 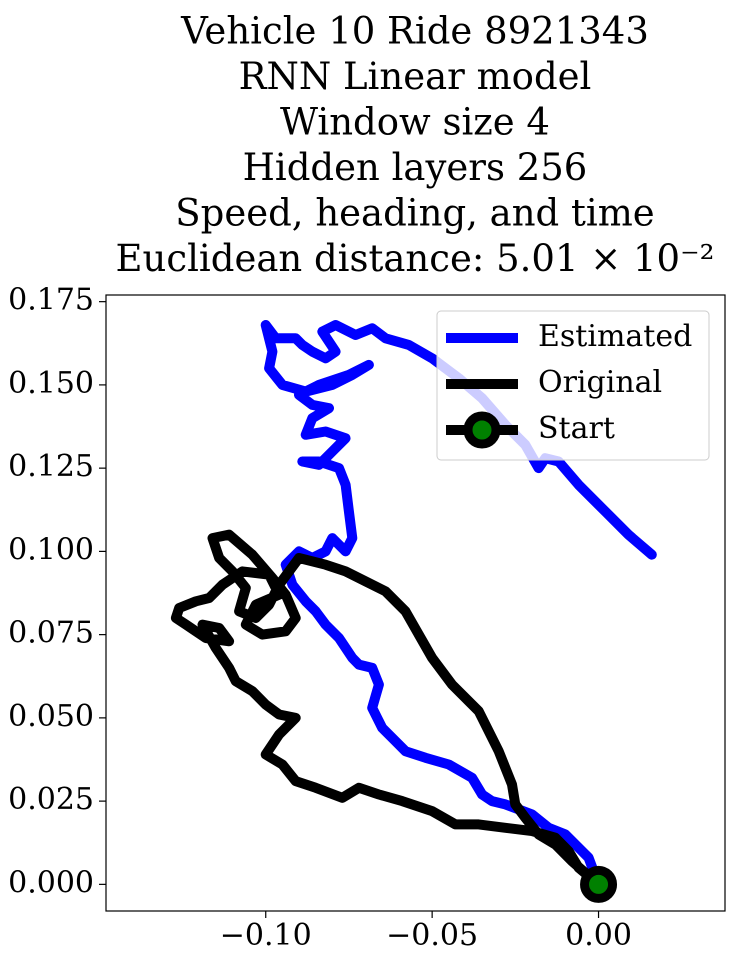 I want to click on y-tick-label: 0.100, so click(x=51, y=549).